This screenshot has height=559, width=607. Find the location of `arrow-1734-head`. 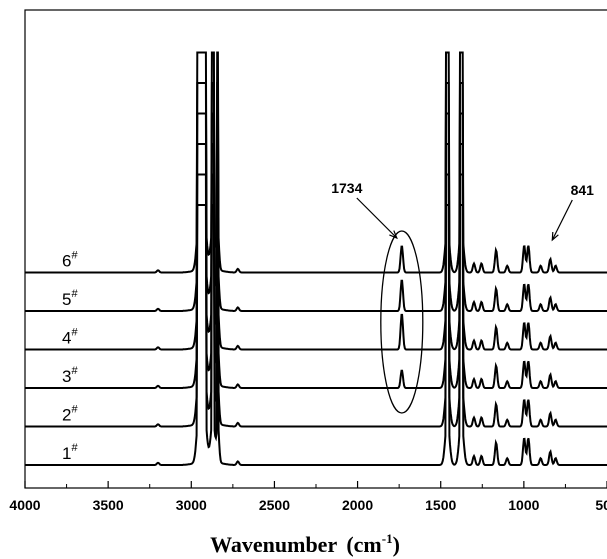

arrow-1734-head is located at coordinates (393, 235).